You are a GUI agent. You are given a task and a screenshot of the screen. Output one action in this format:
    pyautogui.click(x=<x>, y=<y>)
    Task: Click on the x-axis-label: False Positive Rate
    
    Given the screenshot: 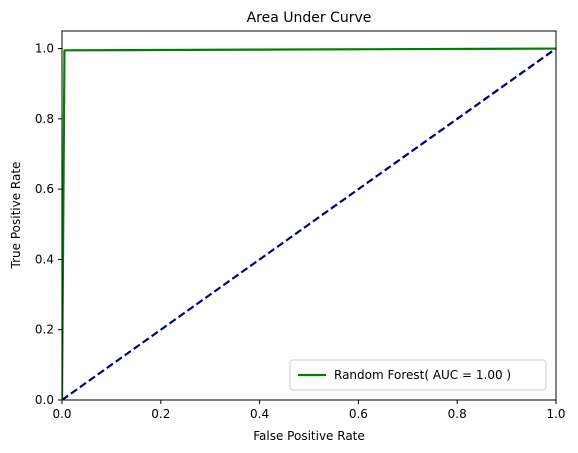 What is the action you would take?
    pyautogui.click(x=309, y=436)
    